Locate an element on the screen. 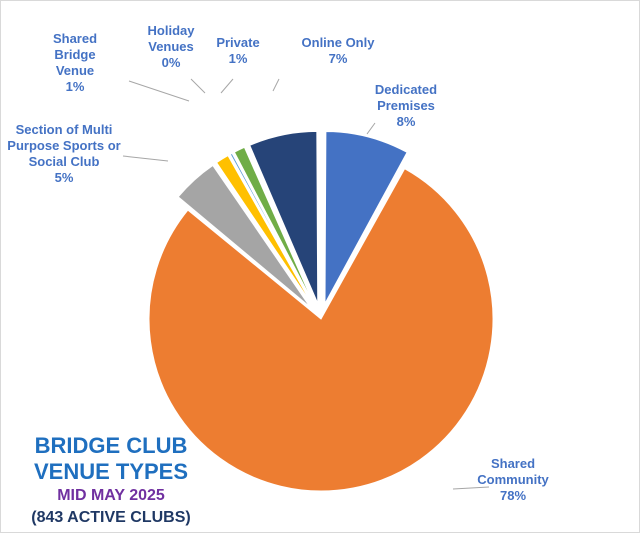  slice-label-line: Purpose Sports or is located at coordinates (63, 145).